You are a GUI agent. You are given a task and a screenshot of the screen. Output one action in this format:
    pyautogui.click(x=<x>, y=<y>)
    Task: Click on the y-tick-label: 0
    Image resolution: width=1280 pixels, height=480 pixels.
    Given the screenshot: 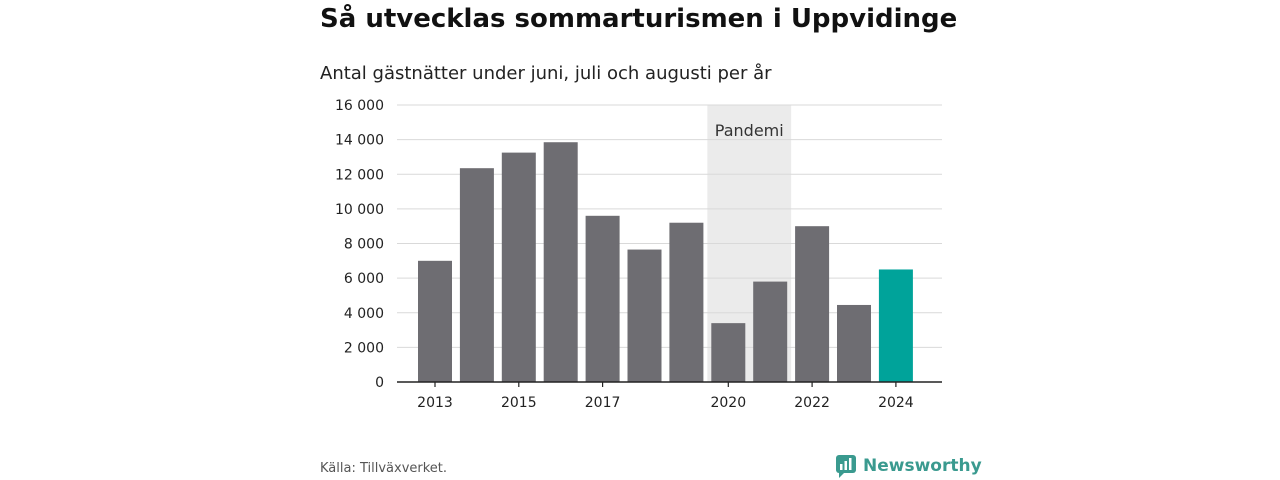 What is the action you would take?
    pyautogui.click(x=379, y=383)
    